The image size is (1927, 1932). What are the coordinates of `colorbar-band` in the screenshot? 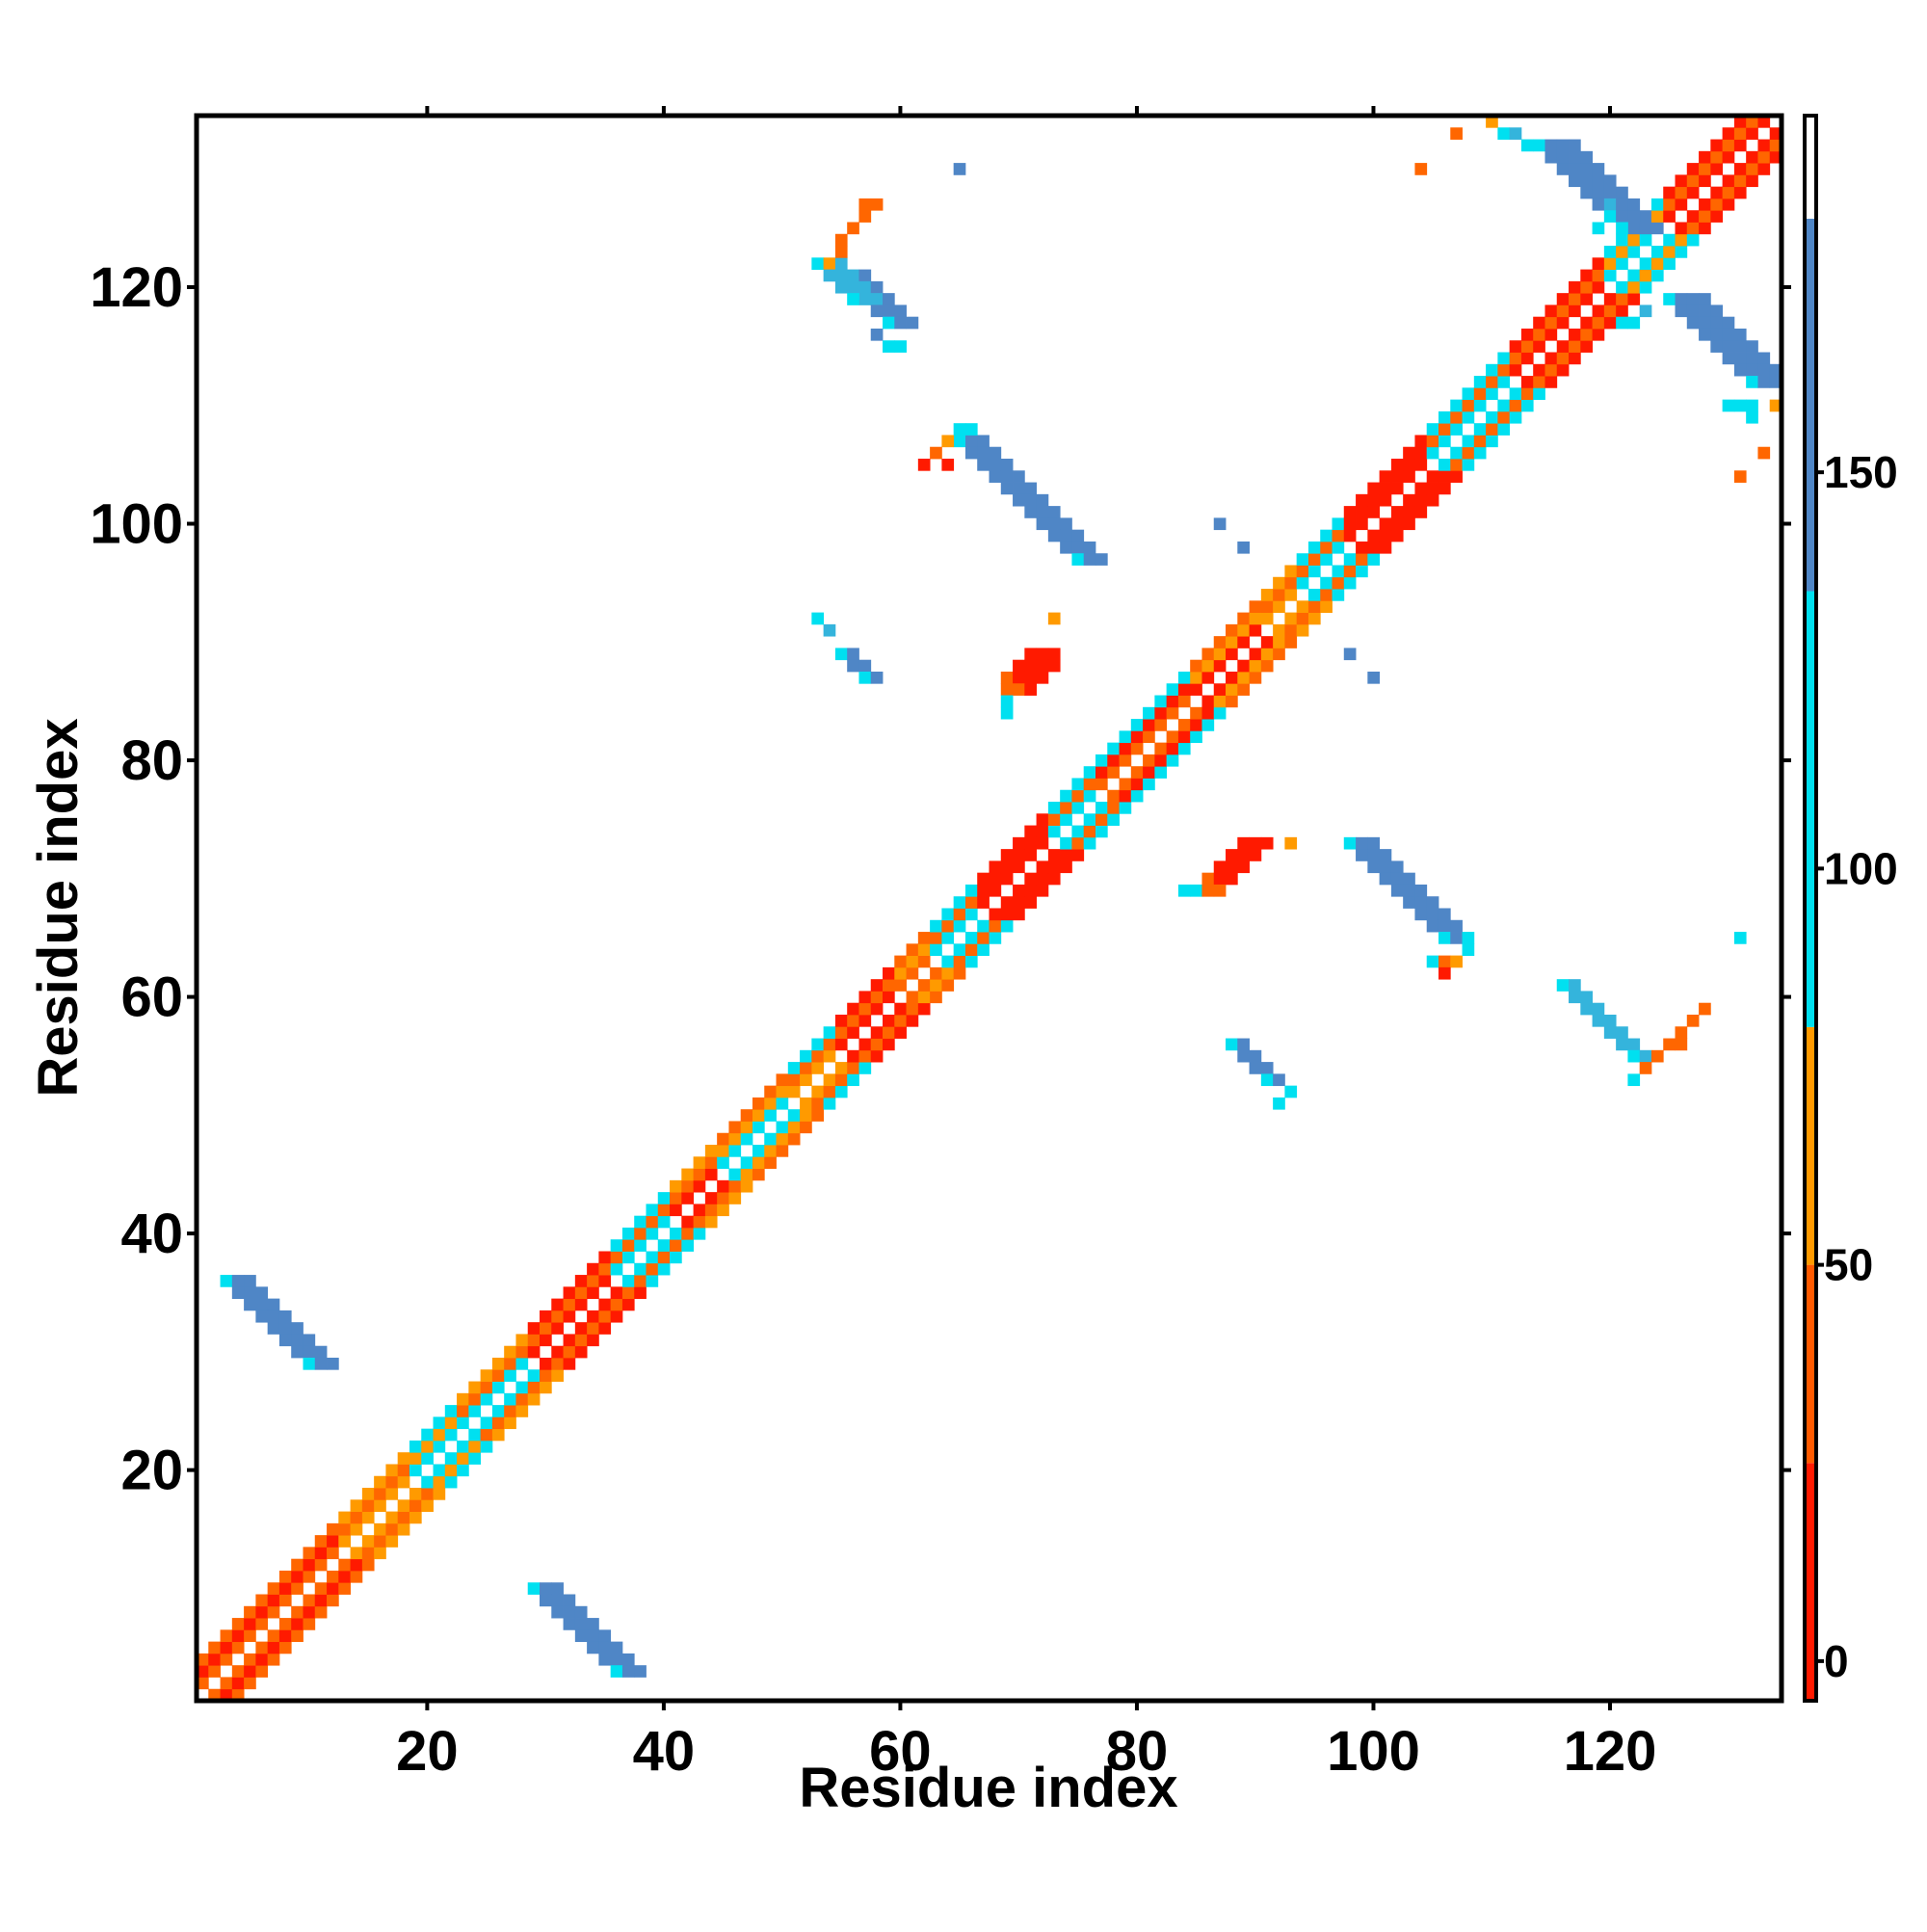 It's located at (1810, 1145).